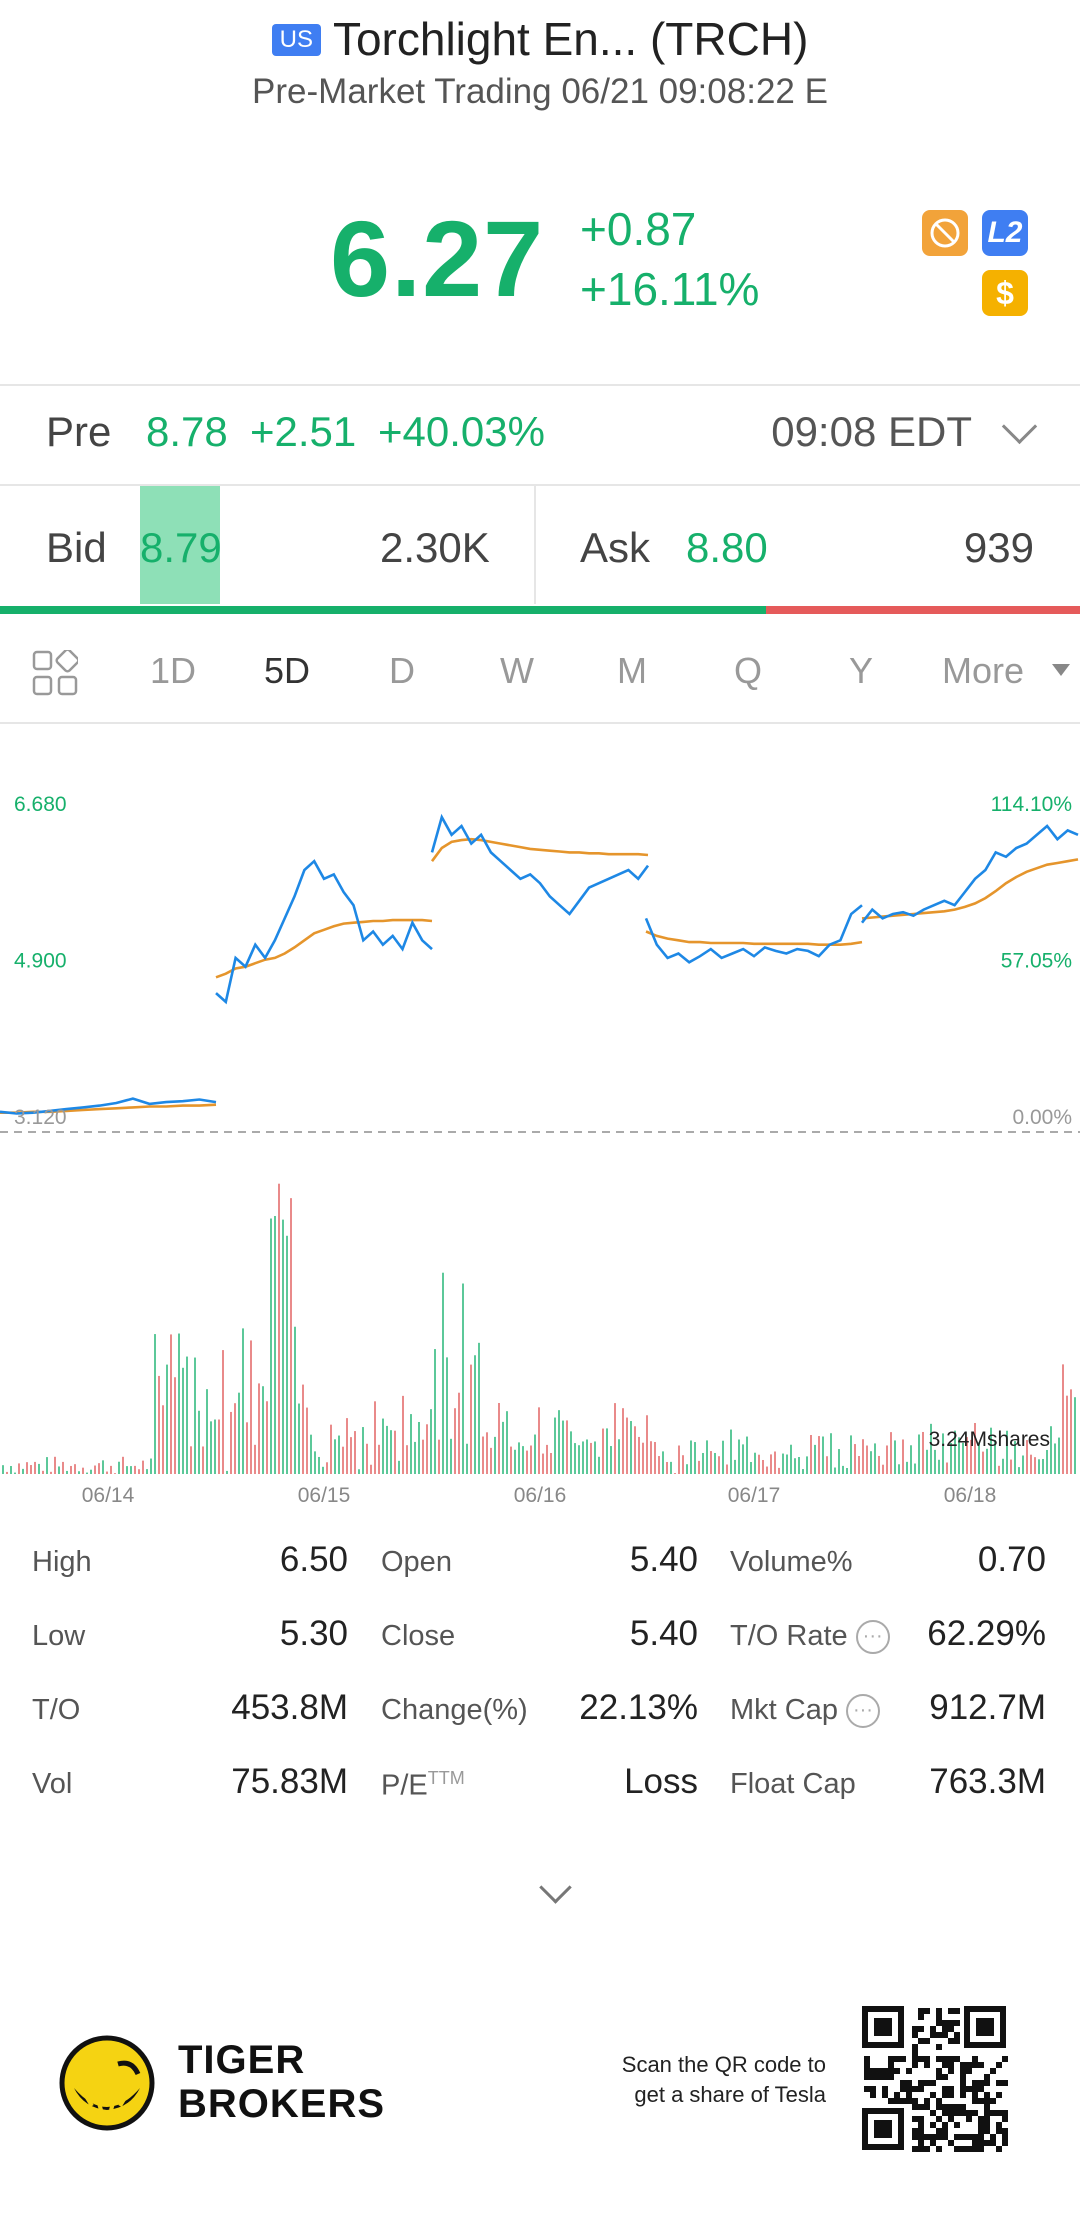  Describe the element at coordinates (517, 670) in the screenshot. I see `tab-w: W` at that location.